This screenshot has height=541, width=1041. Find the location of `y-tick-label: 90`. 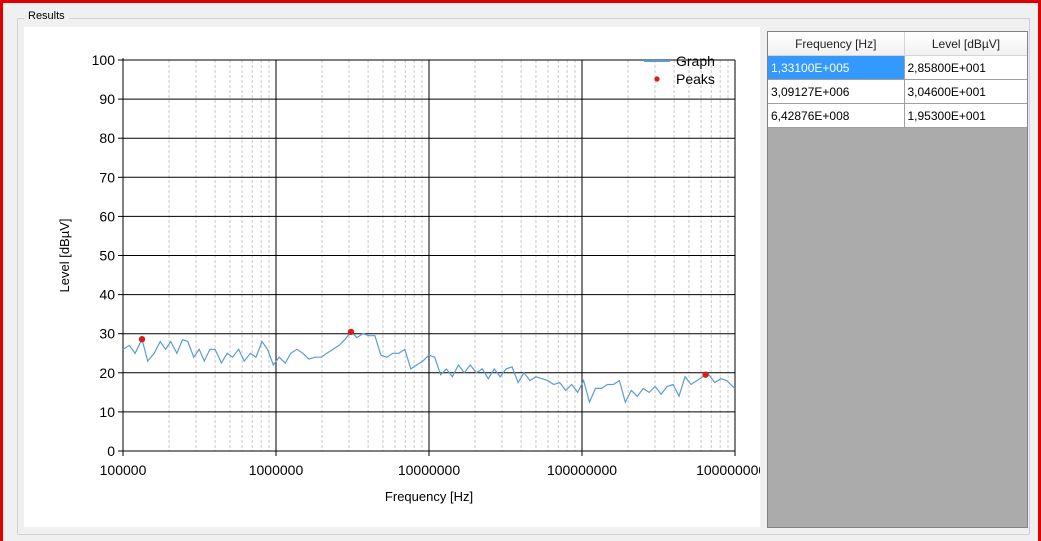

y-tick-label: 90 is located at coordinates (107, 99).